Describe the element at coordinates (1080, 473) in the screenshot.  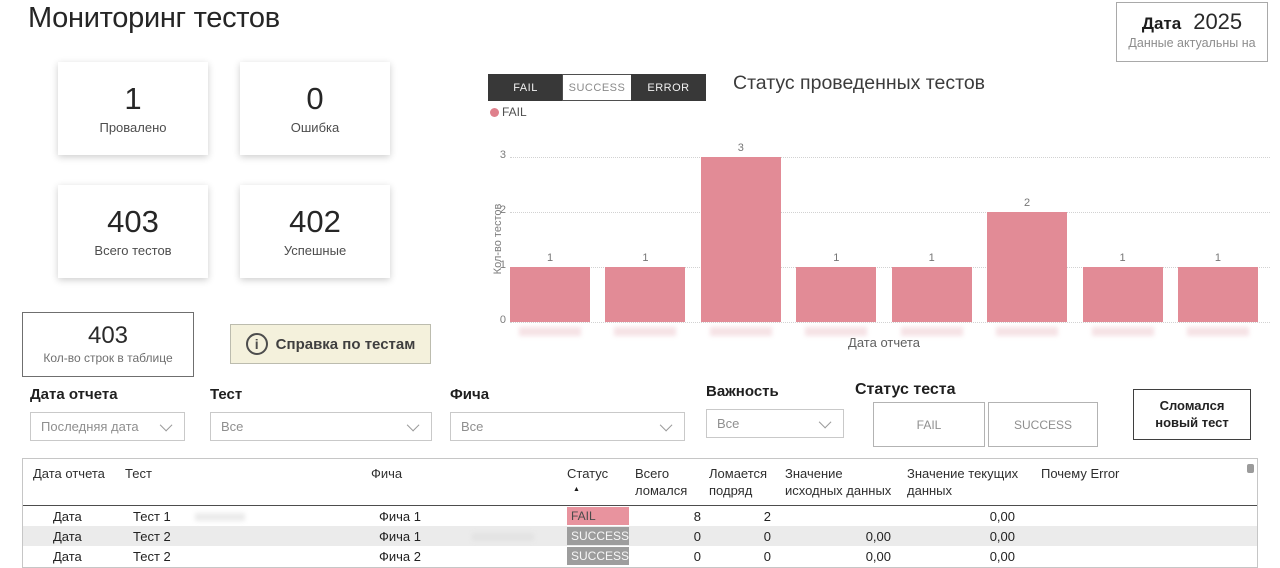
I see `column-header: Почему Error` at that location.